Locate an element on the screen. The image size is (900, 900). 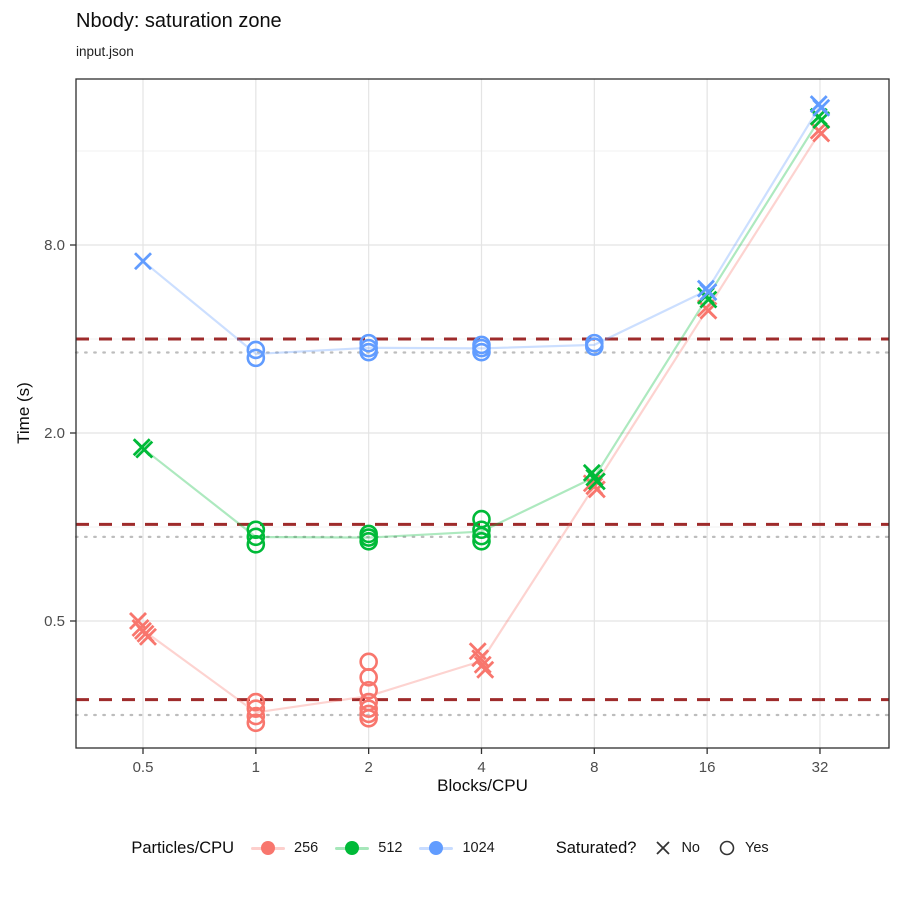
x-tick-label: 32 is located at coordinates (820, 767).